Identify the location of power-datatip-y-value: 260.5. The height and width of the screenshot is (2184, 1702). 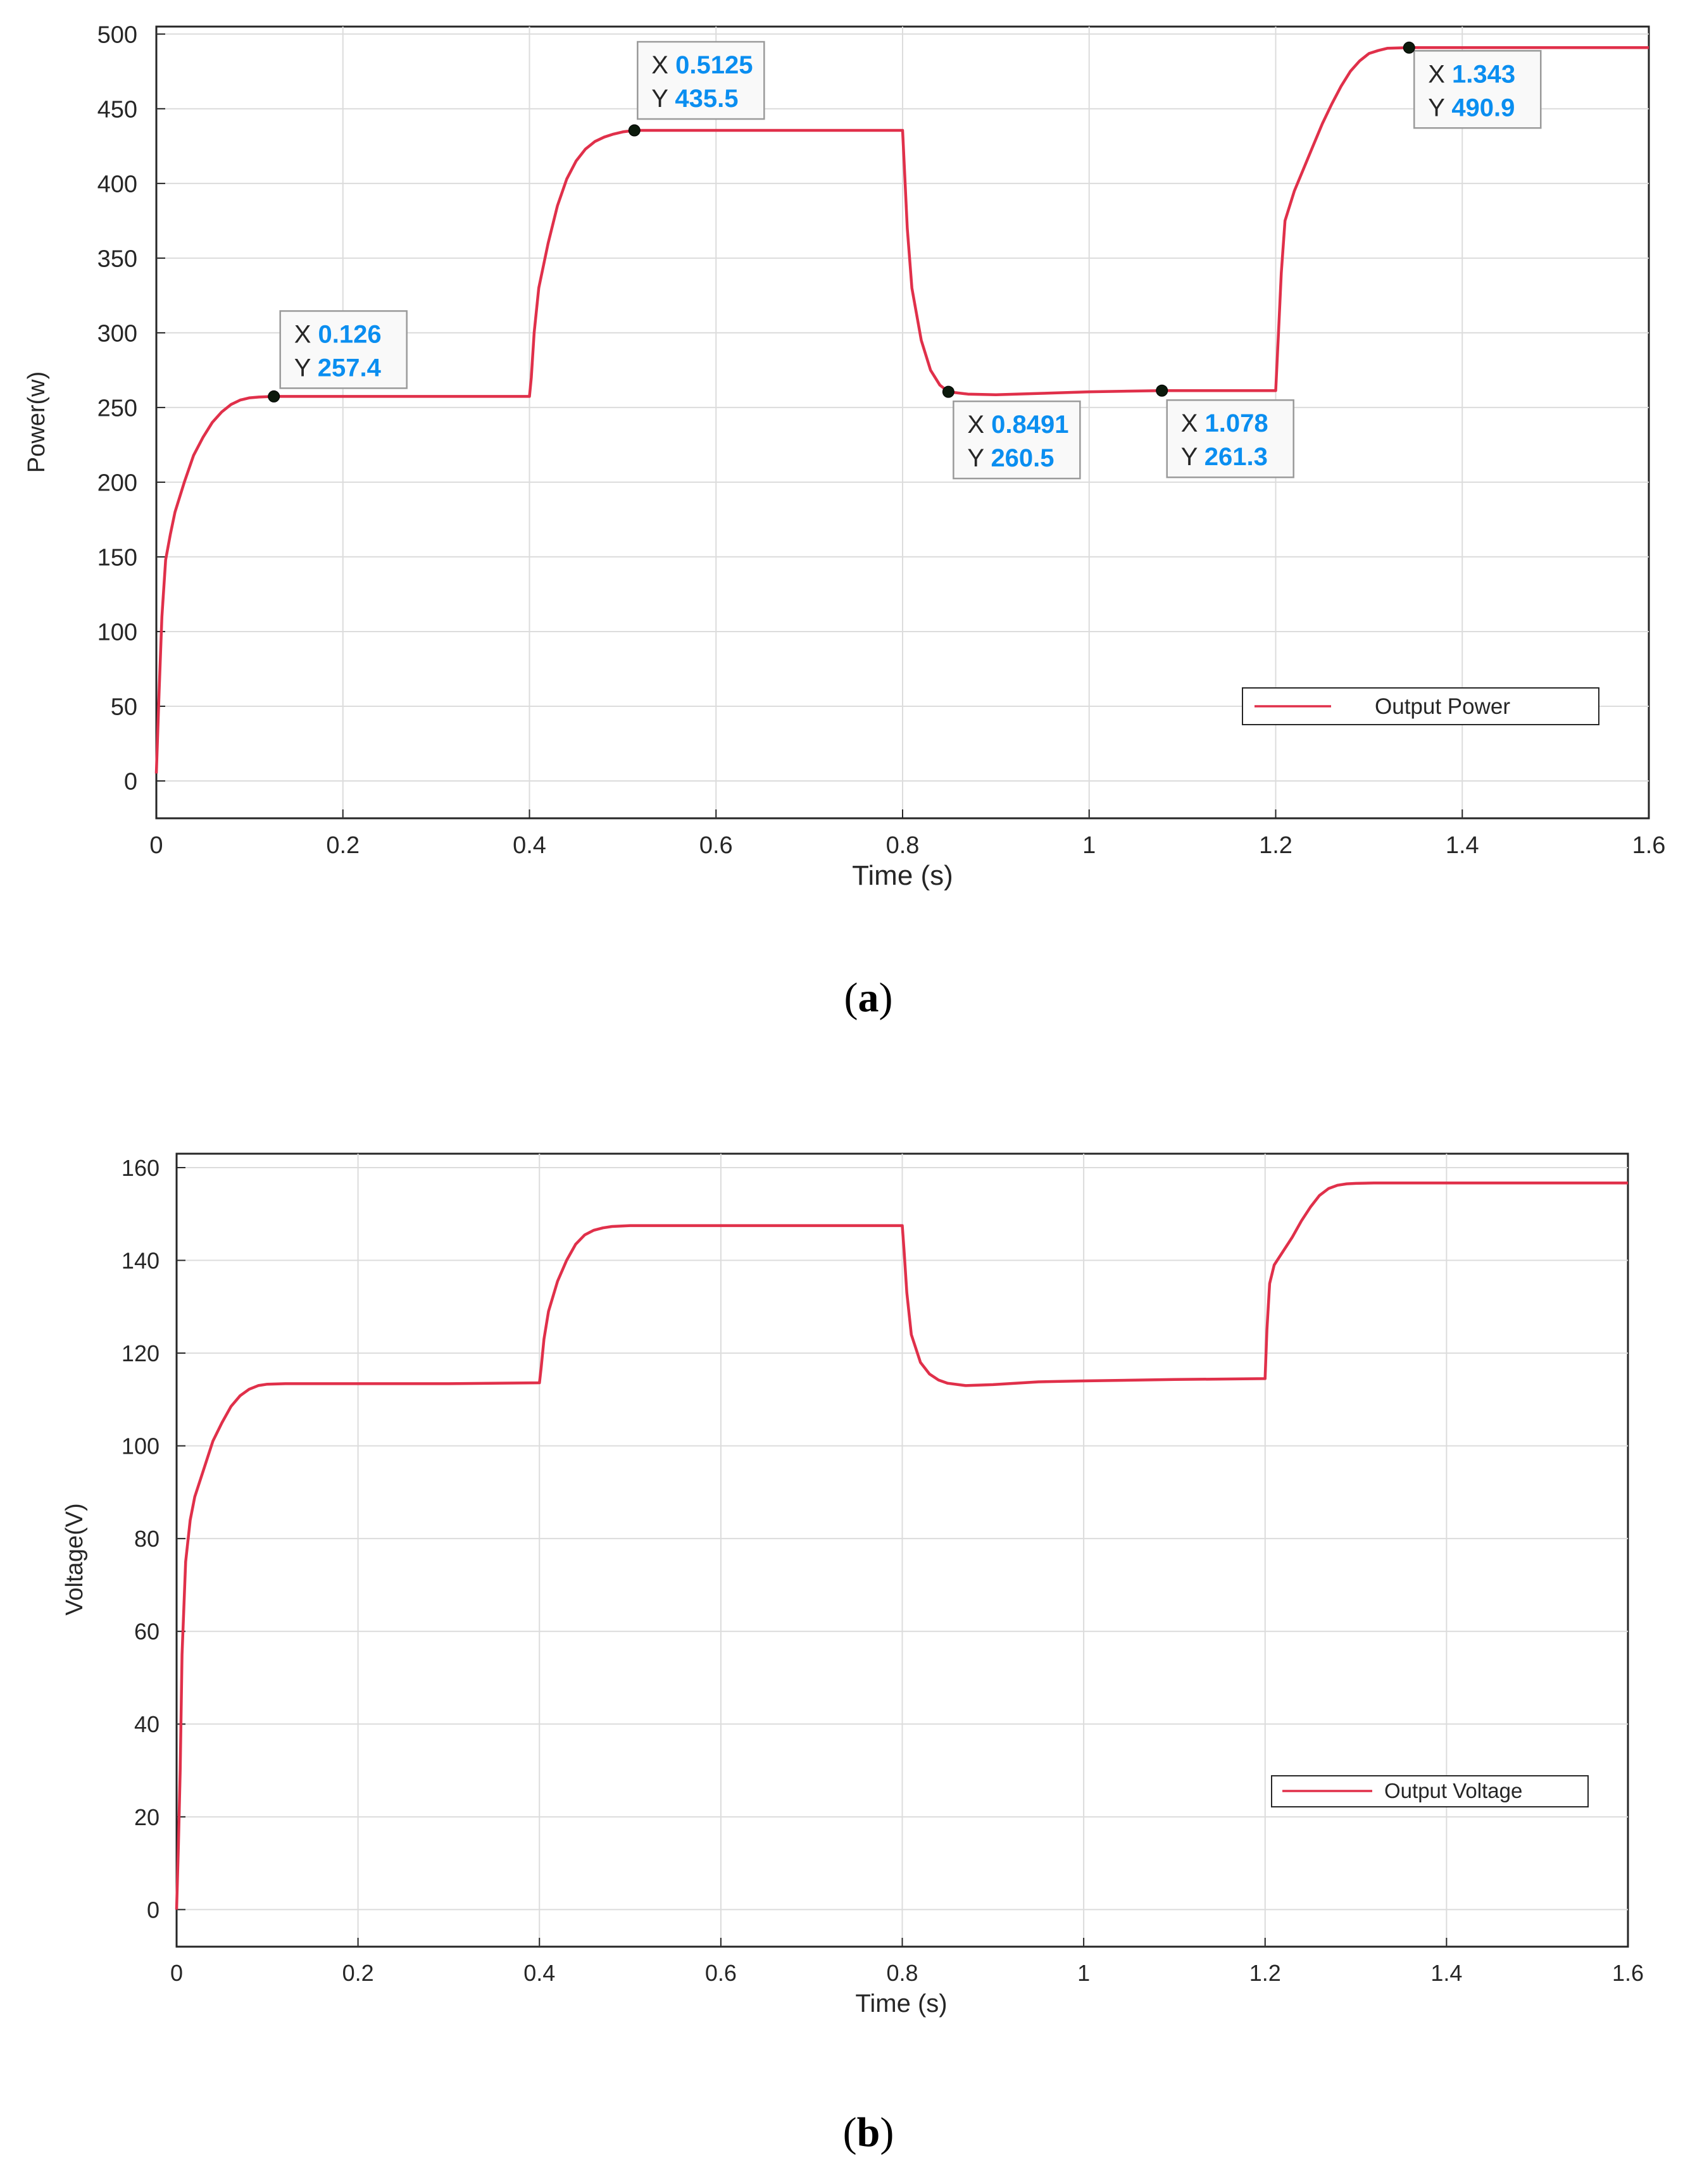
(1022, 458).